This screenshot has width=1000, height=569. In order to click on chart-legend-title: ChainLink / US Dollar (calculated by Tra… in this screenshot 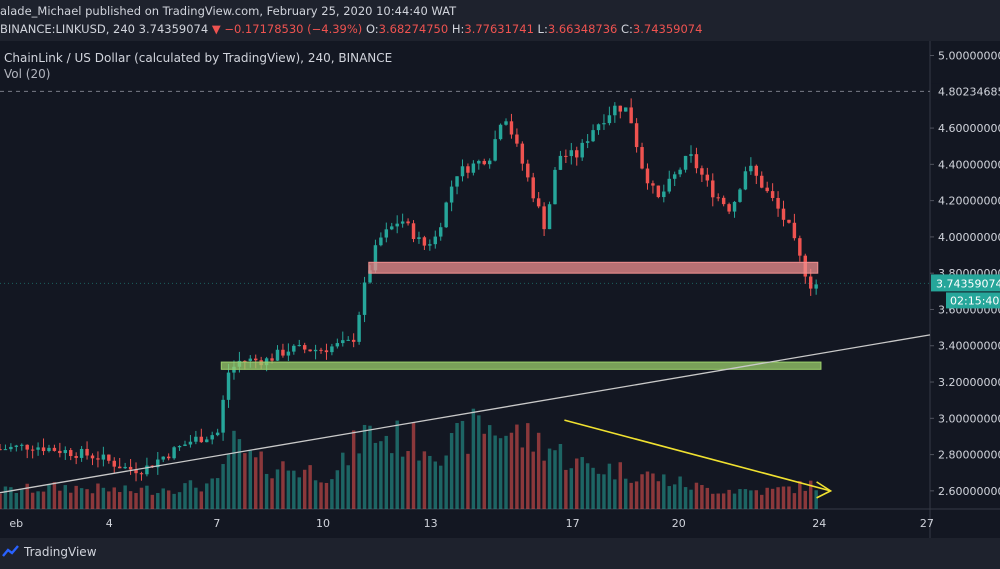, I will do `click(198, 58)`.